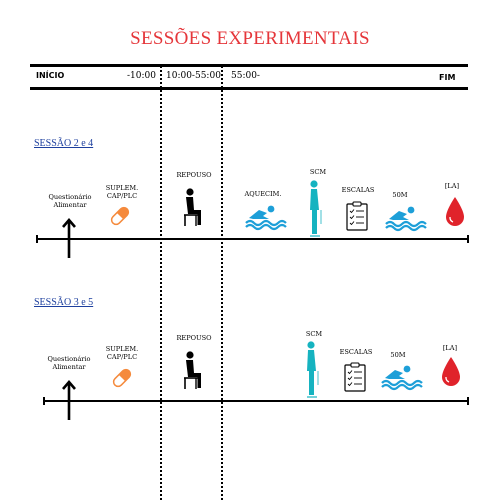 This screenshot has height=500, width=500. I want to click on s1-scales-label: ESCALAS, so click(358, 190).